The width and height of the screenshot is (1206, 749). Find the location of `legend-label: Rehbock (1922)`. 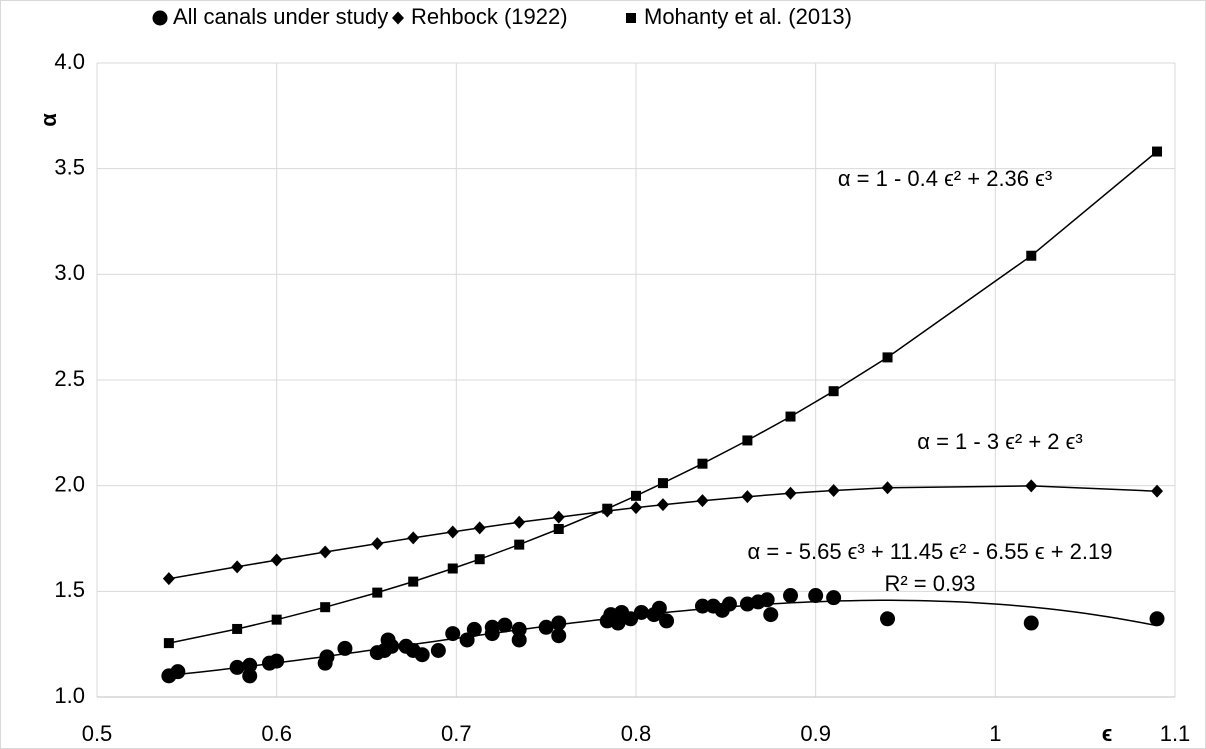

legend-label: Rehbock (1922) is located at coordinates (489, 16).